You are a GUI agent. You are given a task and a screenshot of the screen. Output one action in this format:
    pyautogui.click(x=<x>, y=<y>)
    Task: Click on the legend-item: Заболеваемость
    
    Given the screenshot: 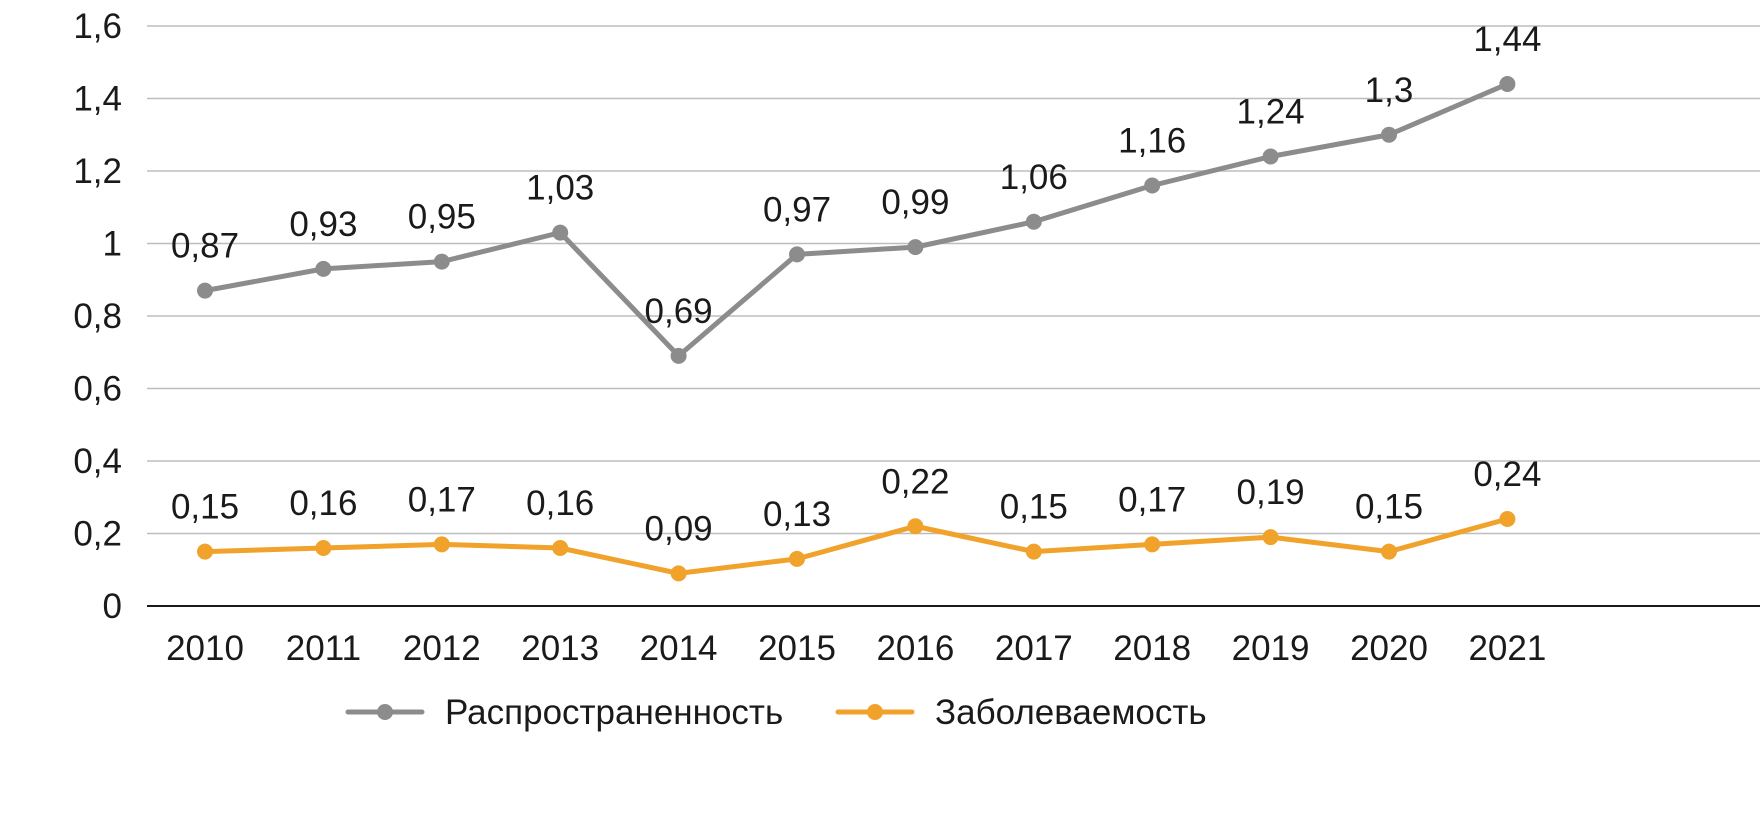 What is the action you would take?
    pyautogui.click(x=1021, y=712)
    